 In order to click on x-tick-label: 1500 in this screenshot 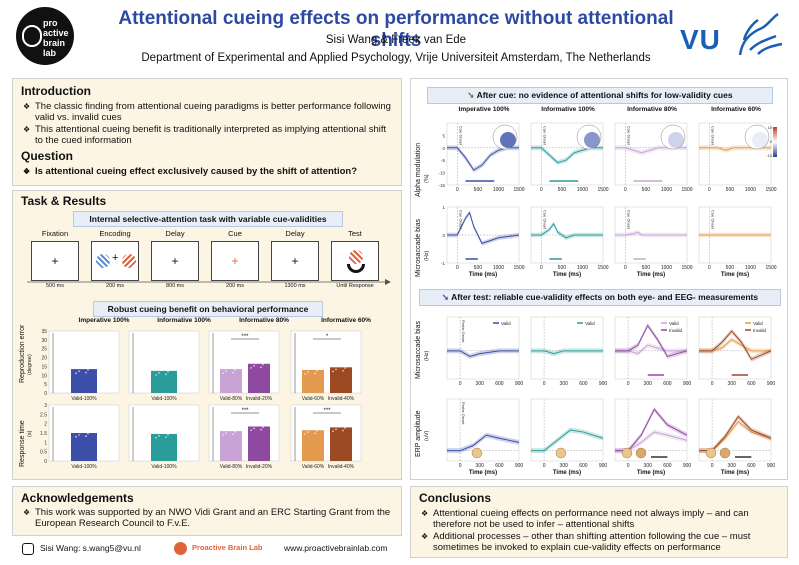, I will do `click(518, 268)`.